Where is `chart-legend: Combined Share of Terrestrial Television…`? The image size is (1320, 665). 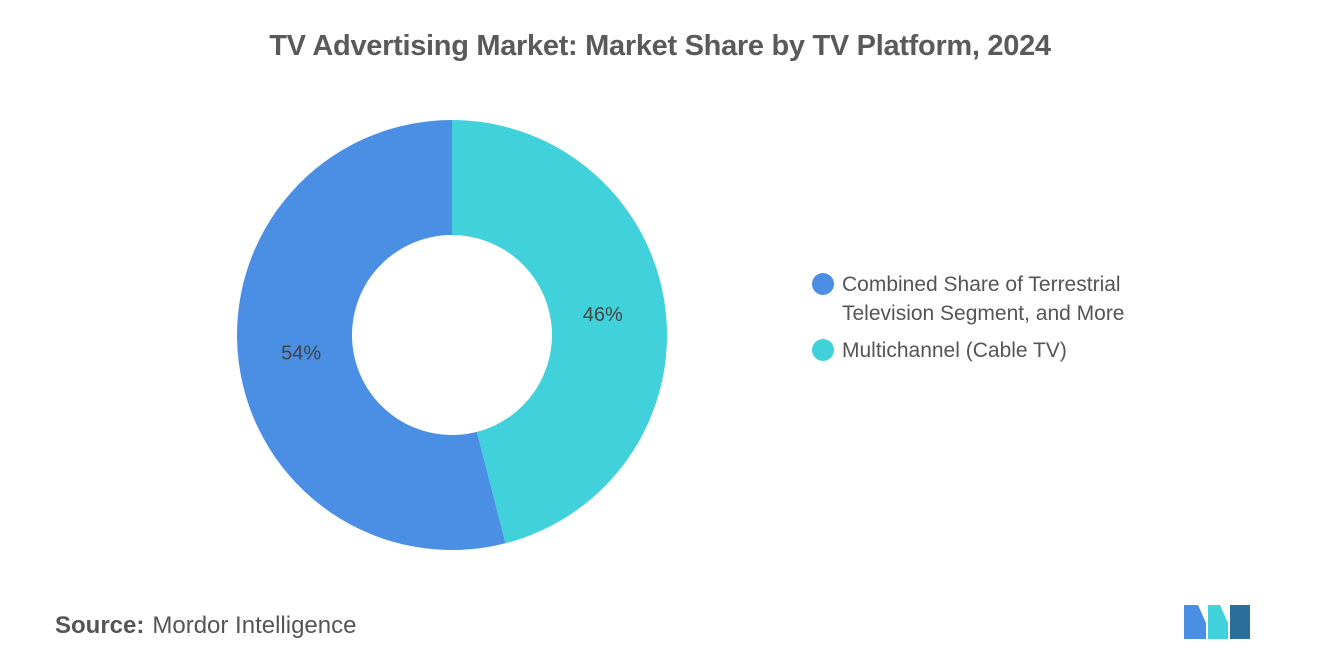
chart-legend: Combined Share of Terrestrial Television… is located at coordinates (1012, 321).